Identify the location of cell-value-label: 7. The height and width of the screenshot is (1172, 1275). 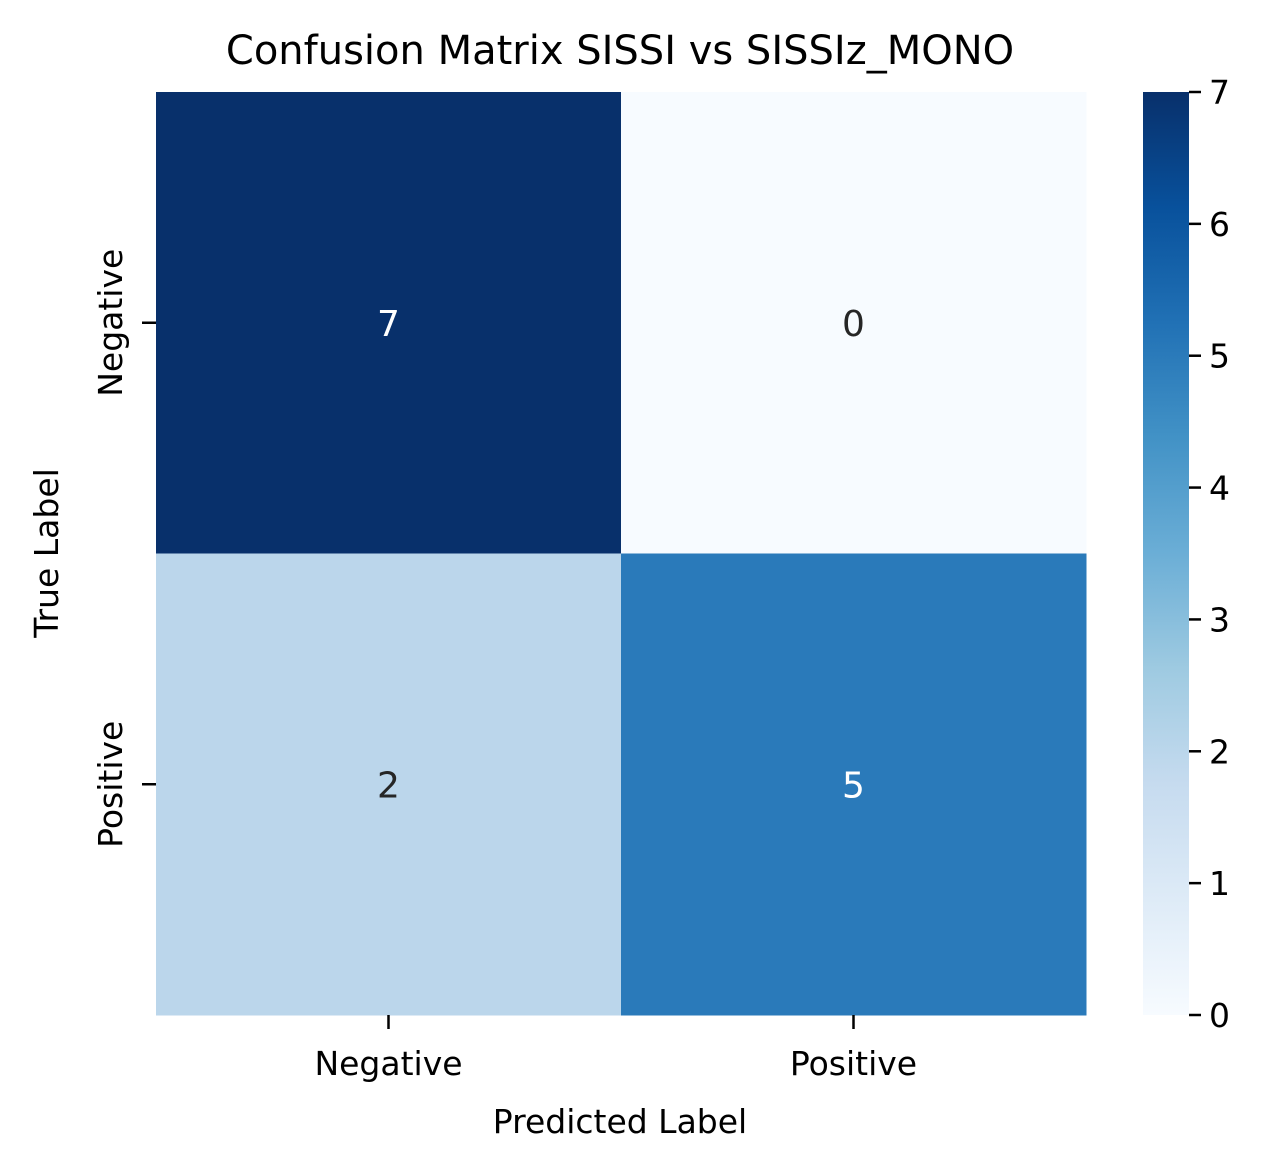
(388, 324).